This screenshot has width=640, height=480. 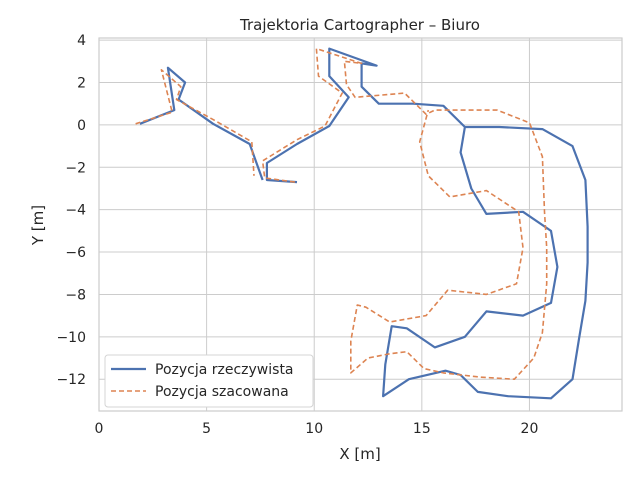 What do you see at coordinates (81, 126) in the screenshot?
I see `y-tick-label: 0` at bounding box center [81, 126].